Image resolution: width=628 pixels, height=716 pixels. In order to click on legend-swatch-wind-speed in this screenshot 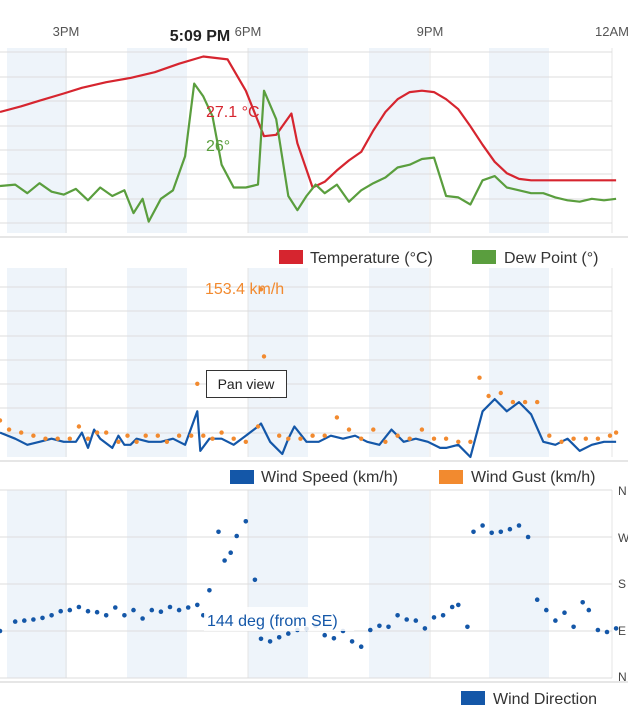, I will do `click(242, 477)`.